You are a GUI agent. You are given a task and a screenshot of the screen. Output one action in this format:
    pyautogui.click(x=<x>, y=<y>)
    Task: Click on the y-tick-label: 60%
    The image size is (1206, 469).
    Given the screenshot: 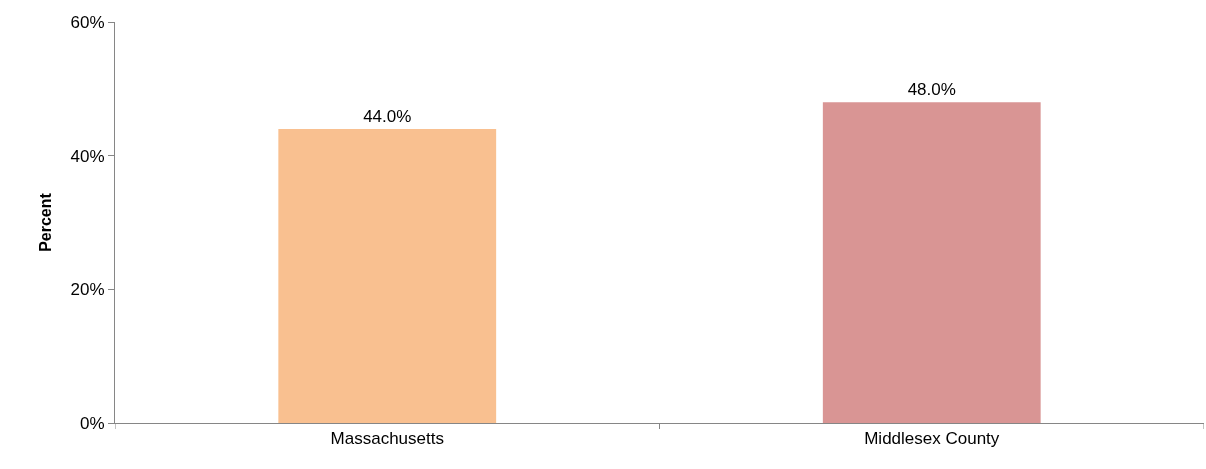 What is the action you would take?
    pyautogui.click(x=87, y=22)
    